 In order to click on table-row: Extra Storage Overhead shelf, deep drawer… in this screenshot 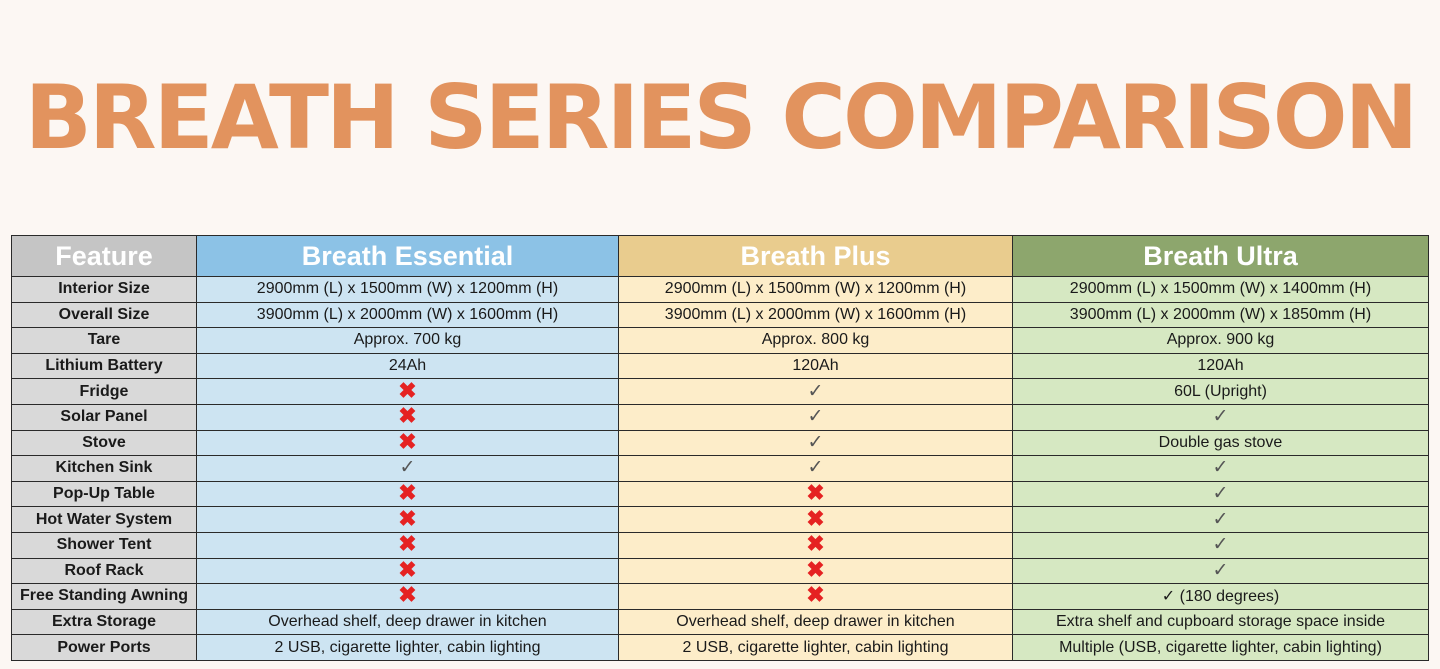, I will do `click(720, 622)`.